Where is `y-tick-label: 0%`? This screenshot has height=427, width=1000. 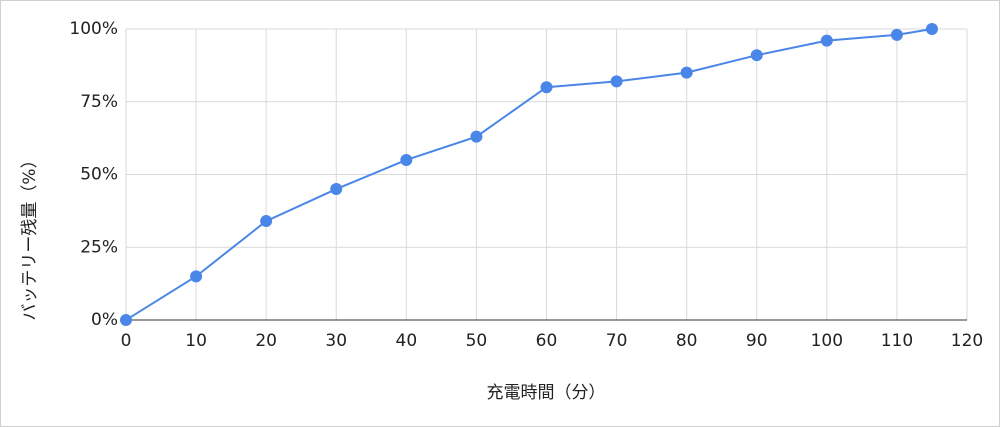
y-tick-label: 0% is located at coordinates (104, 320).